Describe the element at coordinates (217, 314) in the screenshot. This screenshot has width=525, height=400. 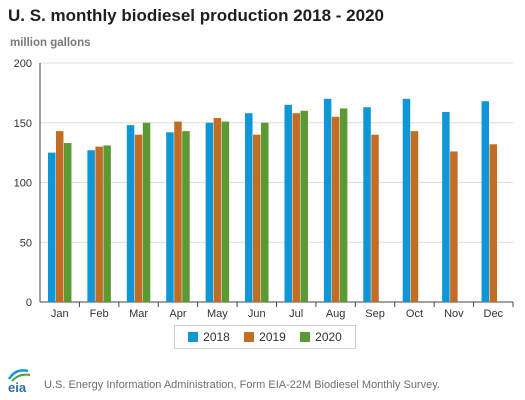
I see `x-tick-label-may: May` at that location.